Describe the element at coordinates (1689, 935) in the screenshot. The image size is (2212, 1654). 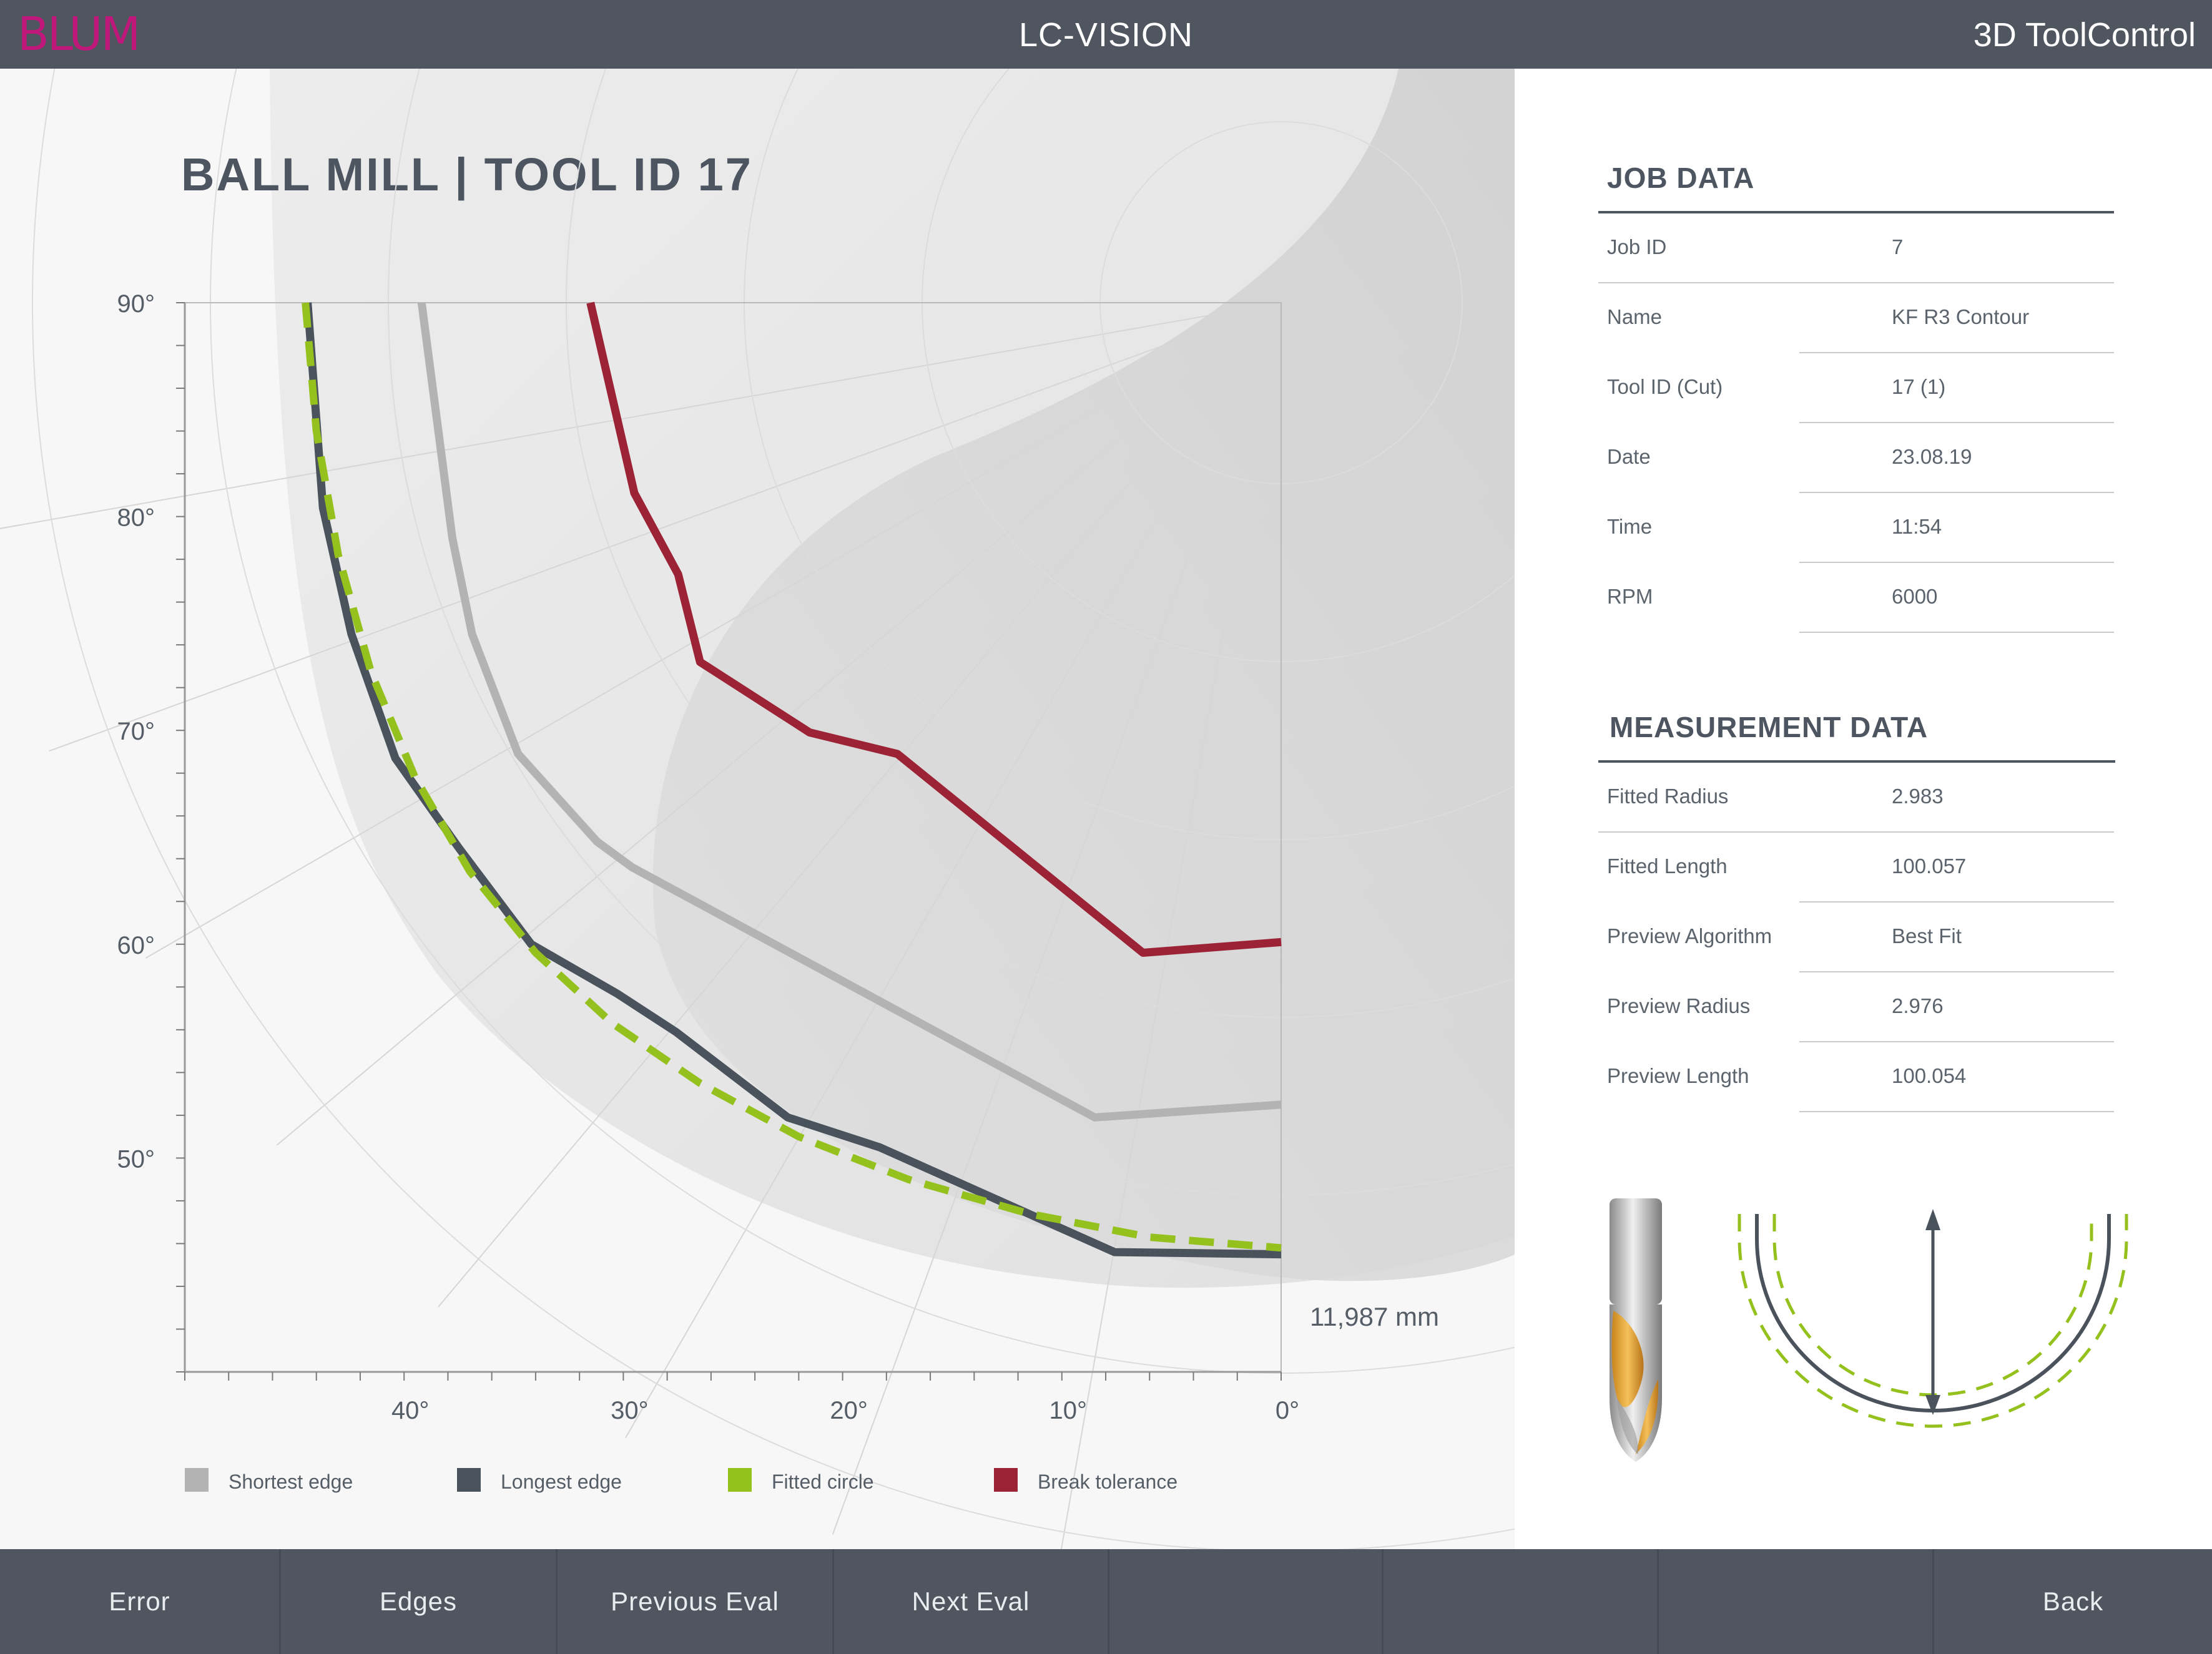
I see `row-label: Preview Algorithm` at that location.